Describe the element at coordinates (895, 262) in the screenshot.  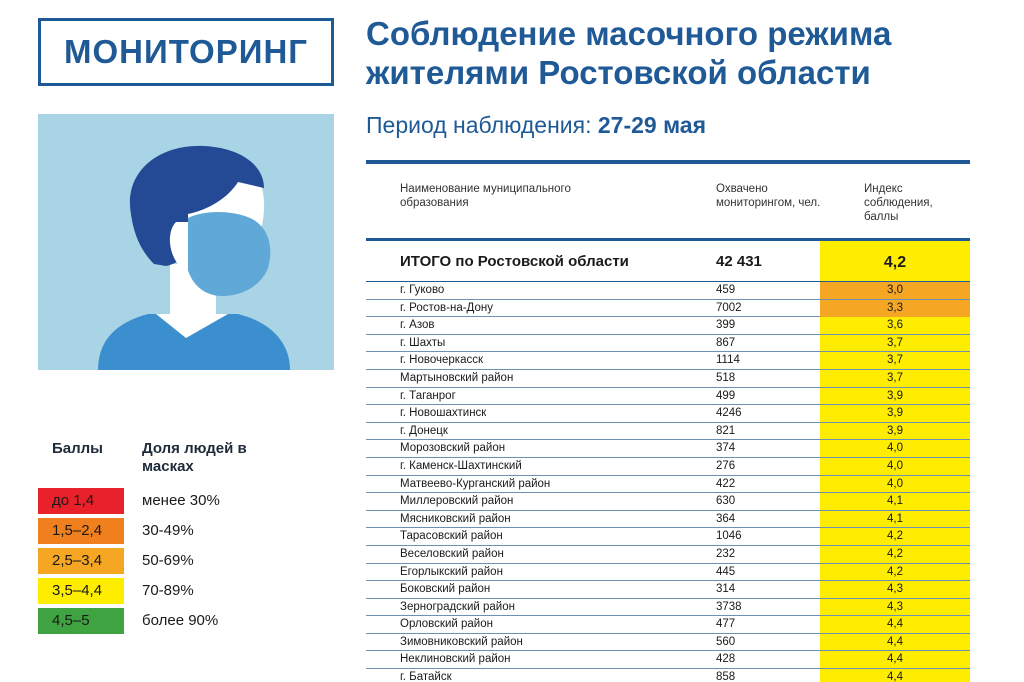
I see `total-index: 4,2` at that location.